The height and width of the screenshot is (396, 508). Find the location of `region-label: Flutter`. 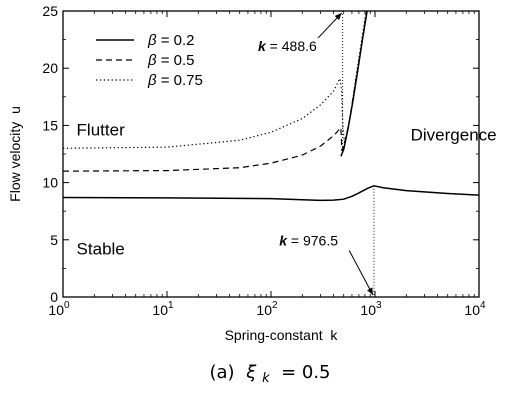

region-label: Flutter is located at coordinates (101, 130).